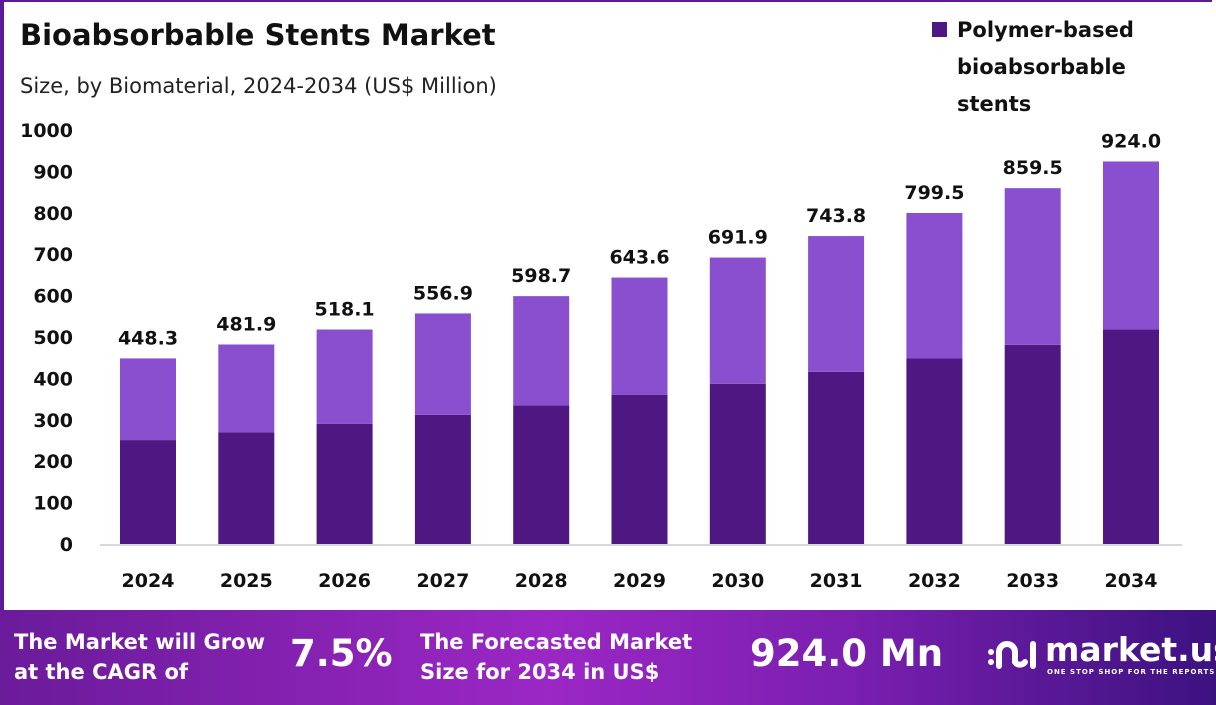 Image resolution: width=1216 pixels, height=705 pixels. Describe the element at coordinates (738, 238) in the screenshot. I see `data-label: 691.9` at that location.